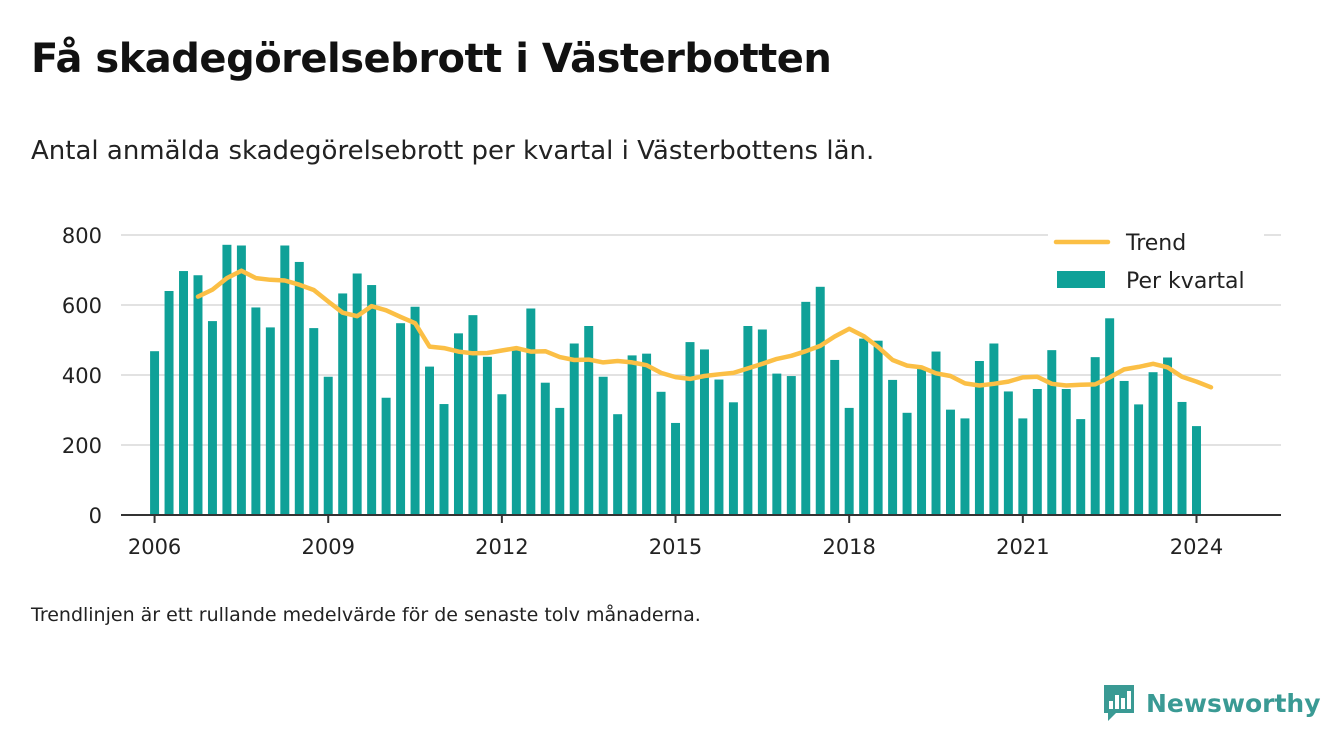 This screenshot has height=753, width=1340. What do you see at coordinates (1119, 703) in the screenshot?
I see `newsworthy-logo-icon` at bounding box center [1119, 703].